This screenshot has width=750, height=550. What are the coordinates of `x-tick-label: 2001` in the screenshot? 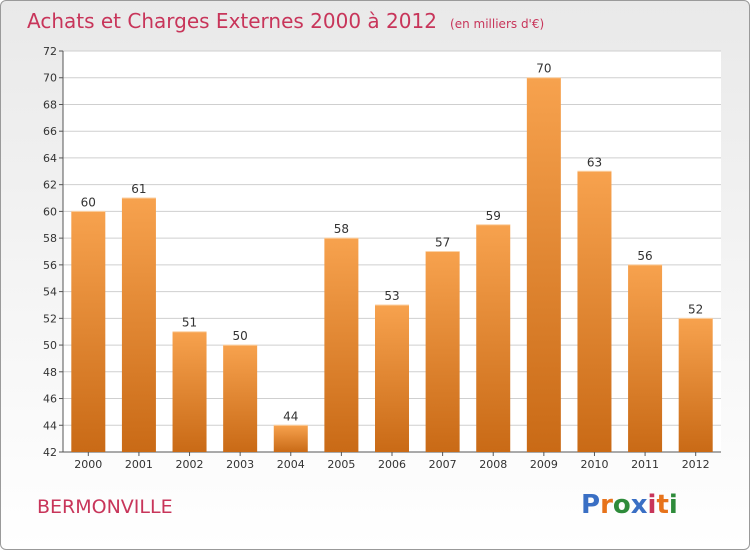 It's located at (139, 464).